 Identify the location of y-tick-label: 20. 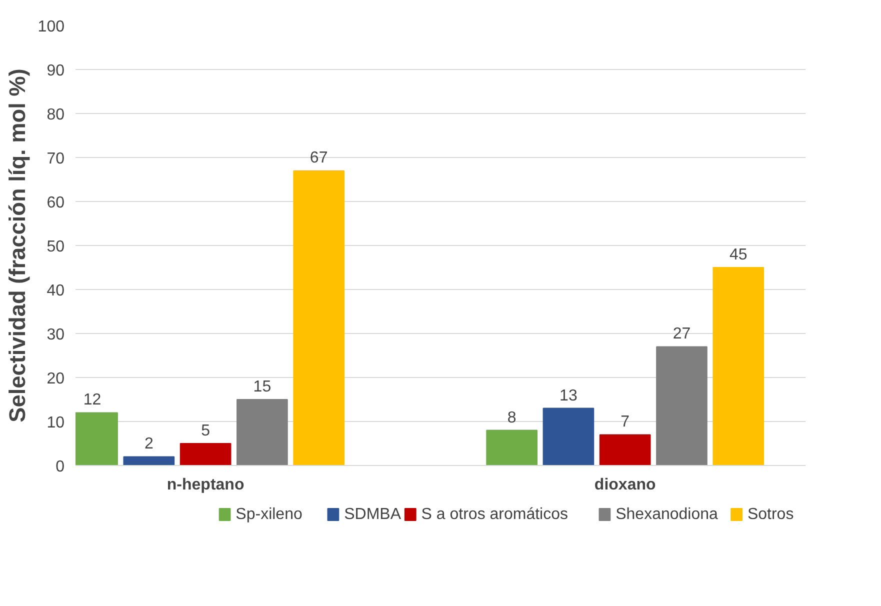
(55, 379).